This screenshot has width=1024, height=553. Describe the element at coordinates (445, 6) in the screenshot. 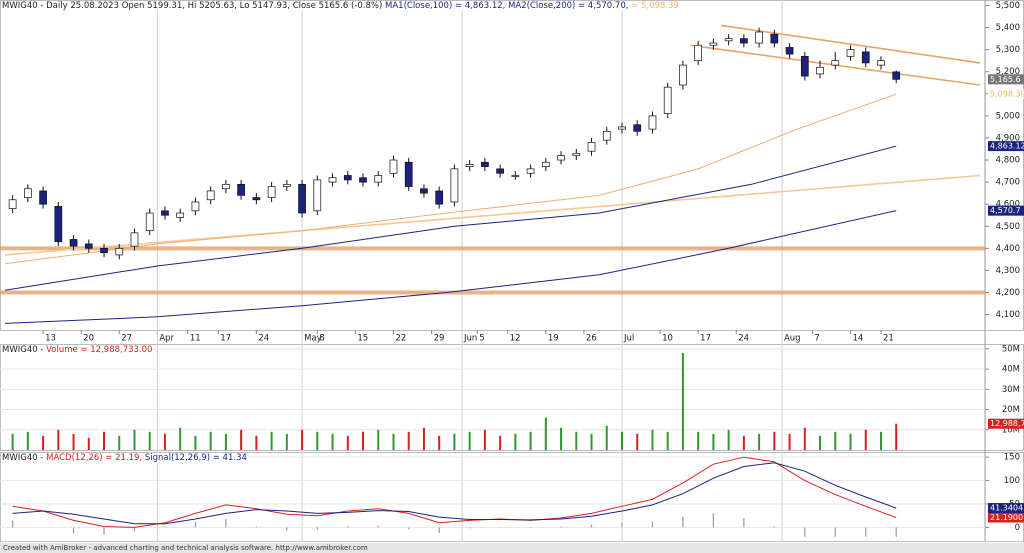

I see `legend-entry: MA1(Close,100) = 4,863.12,` at that location.